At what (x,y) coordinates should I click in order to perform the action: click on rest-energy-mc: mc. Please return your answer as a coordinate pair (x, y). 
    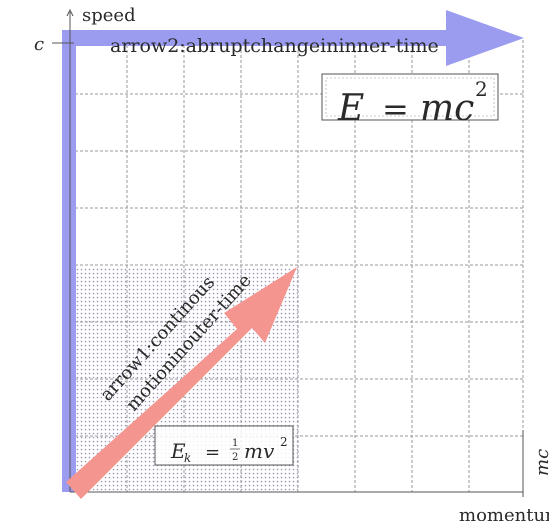
    Looking at the image, I should click on (447, 108).